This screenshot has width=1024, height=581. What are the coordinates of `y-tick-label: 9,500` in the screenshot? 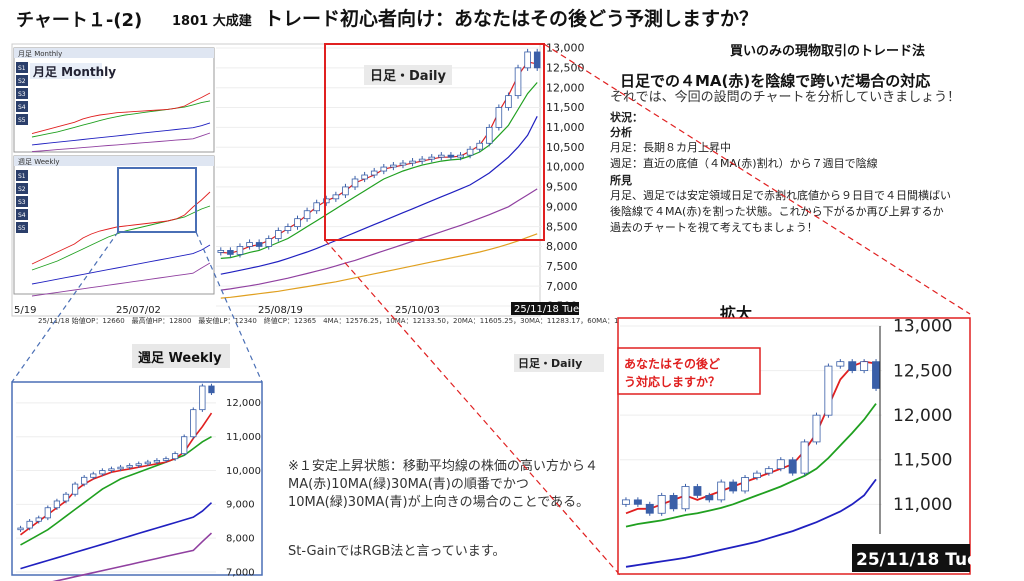 It's located at (562, 187).